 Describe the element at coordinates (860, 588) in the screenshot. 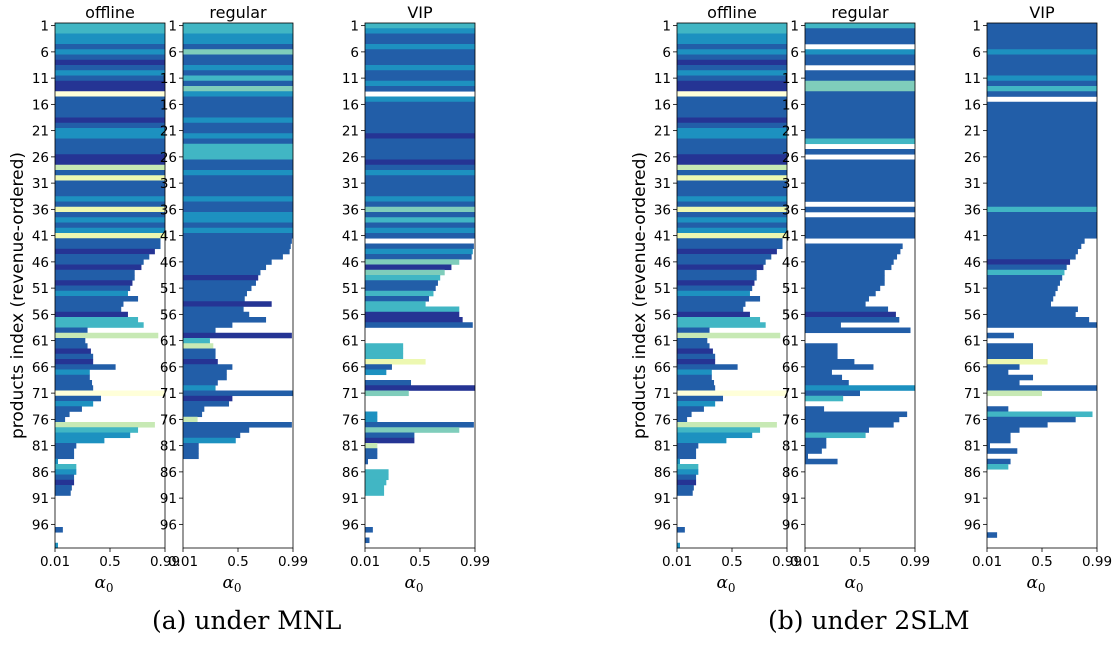

I see `x-axis-label-subscript: 0` at that location.